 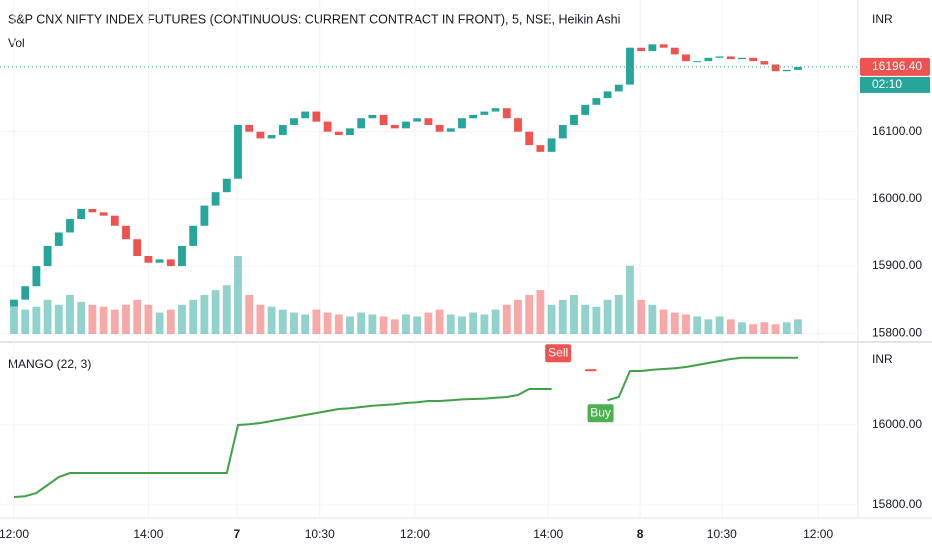 I want to click on x-tick-label: 12:00, so click(x=14, y=534).